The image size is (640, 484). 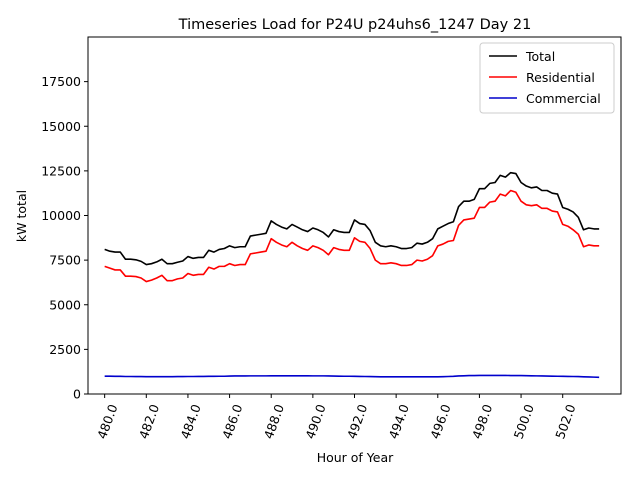 What do you see at coordinates (65, 304) in the screenshot?
I see `y-tick-label: 5000` at bounding box center [65, 304].